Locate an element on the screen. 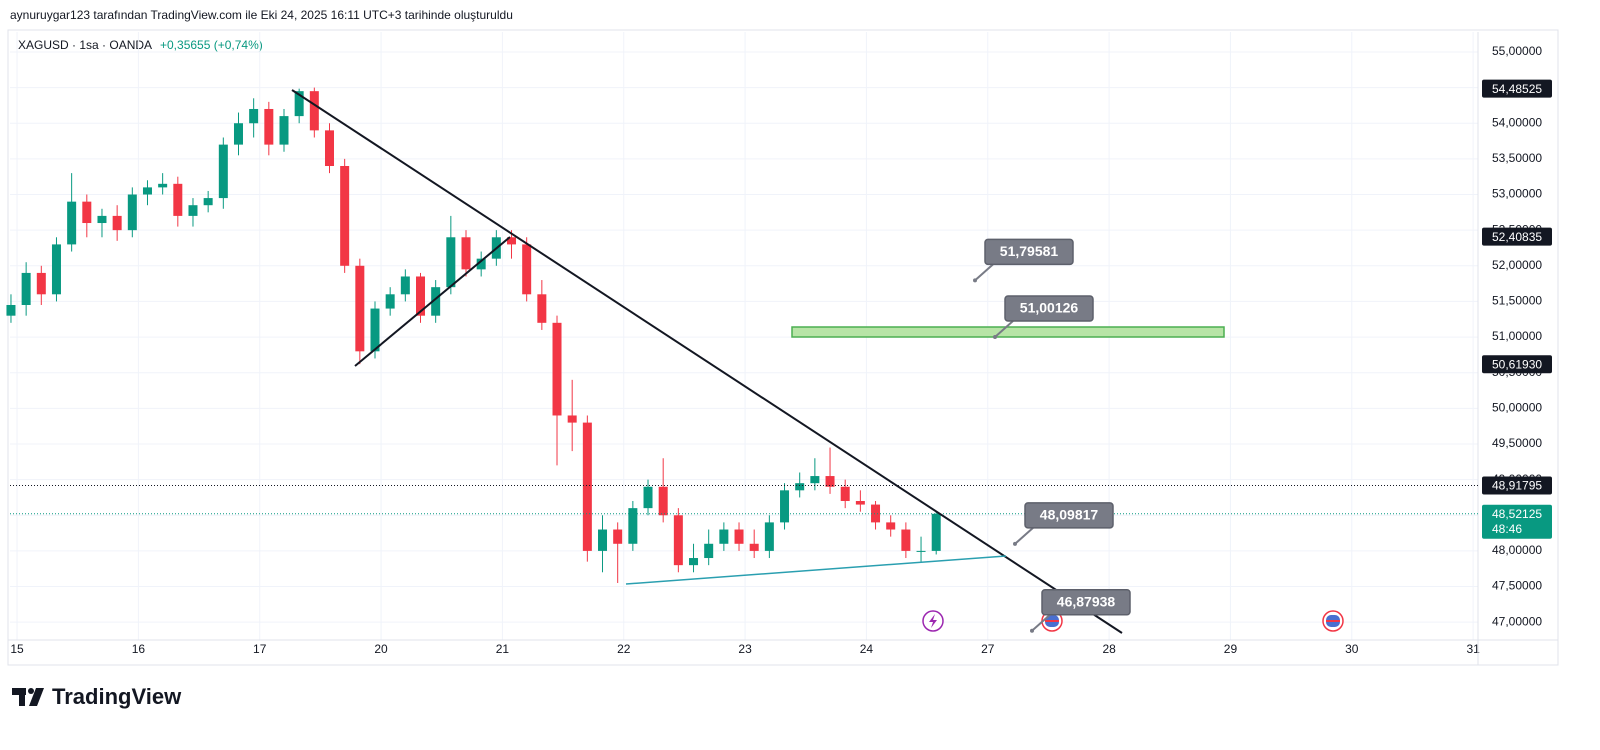 This screenshot has height=750, width=1600. callout-label: 51,79581 is located at coordinates (1029, 251).